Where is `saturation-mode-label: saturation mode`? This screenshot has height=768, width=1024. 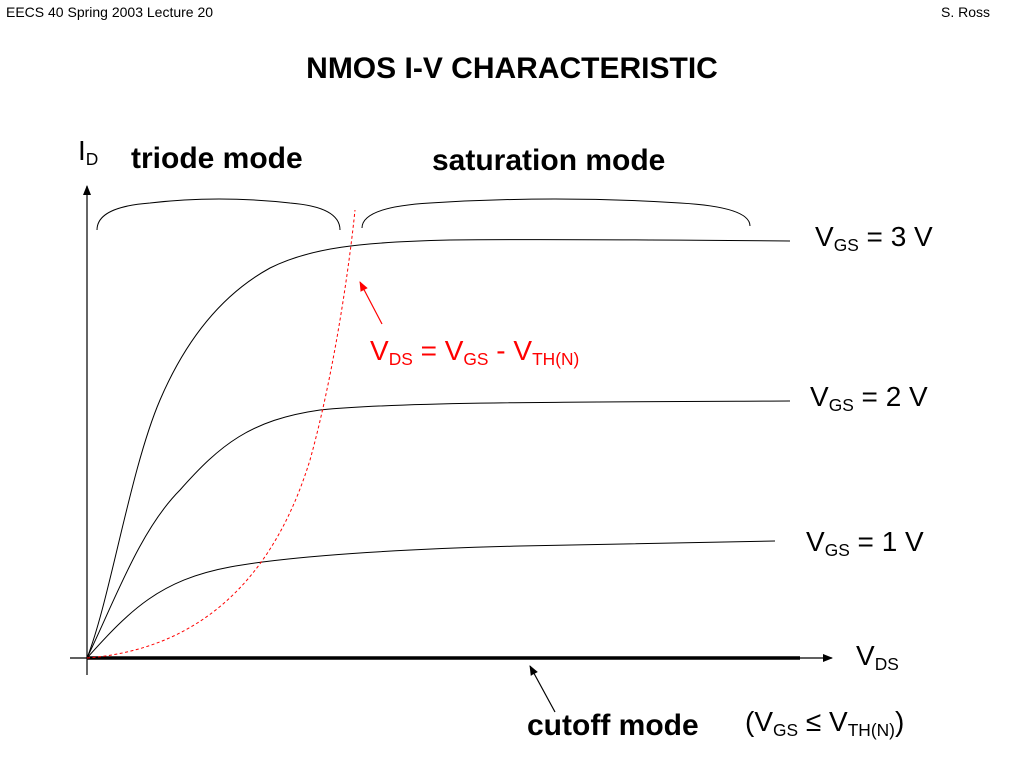 saturation-mode-label: saturation mode is located at coordinates (549, 160).